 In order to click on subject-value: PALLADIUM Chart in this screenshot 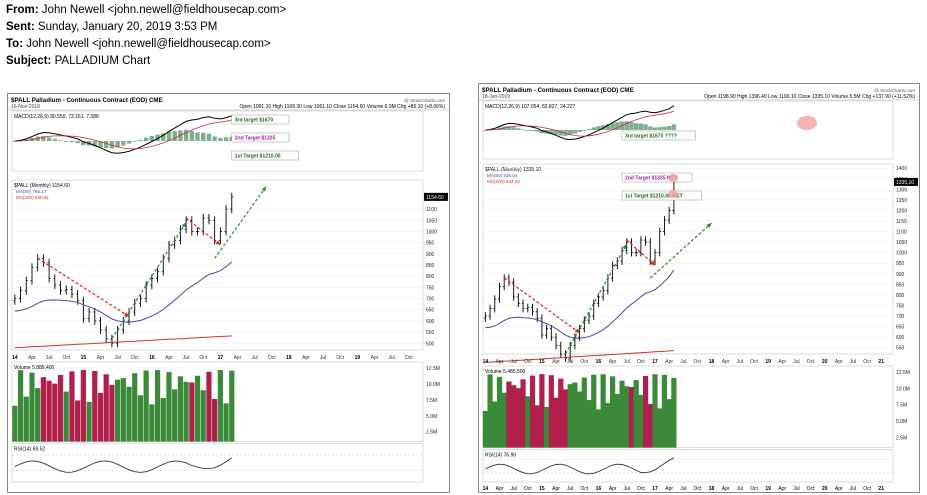, I will do `click(102, 61)`.